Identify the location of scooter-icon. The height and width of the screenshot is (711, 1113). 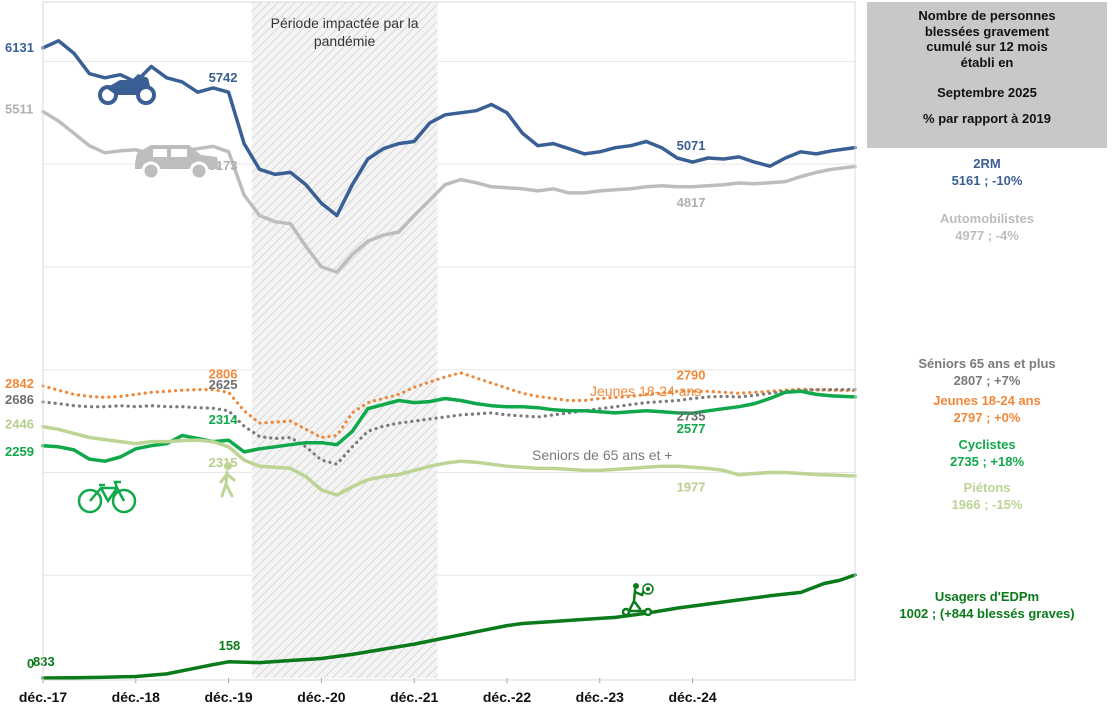
(637, 600).